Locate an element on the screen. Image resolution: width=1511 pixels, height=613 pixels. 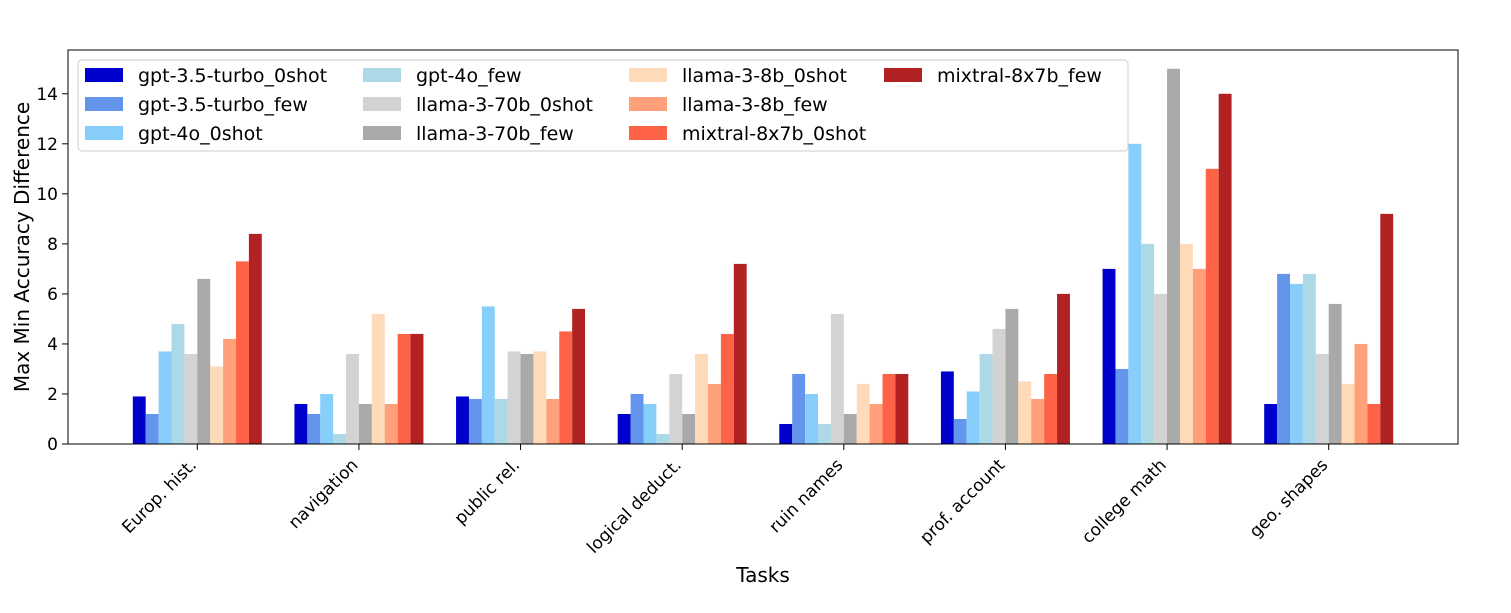
bar-gpt-3.5-turbo_0shot-6 is located at coordinates (1109, 356).